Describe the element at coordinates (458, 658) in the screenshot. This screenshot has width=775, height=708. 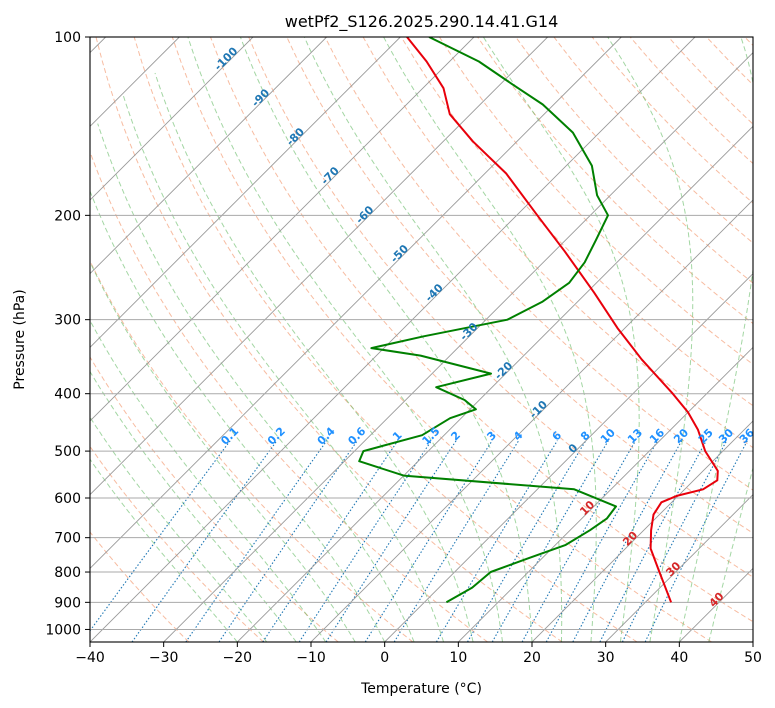
I see `x-tick-label: 10` at that location.